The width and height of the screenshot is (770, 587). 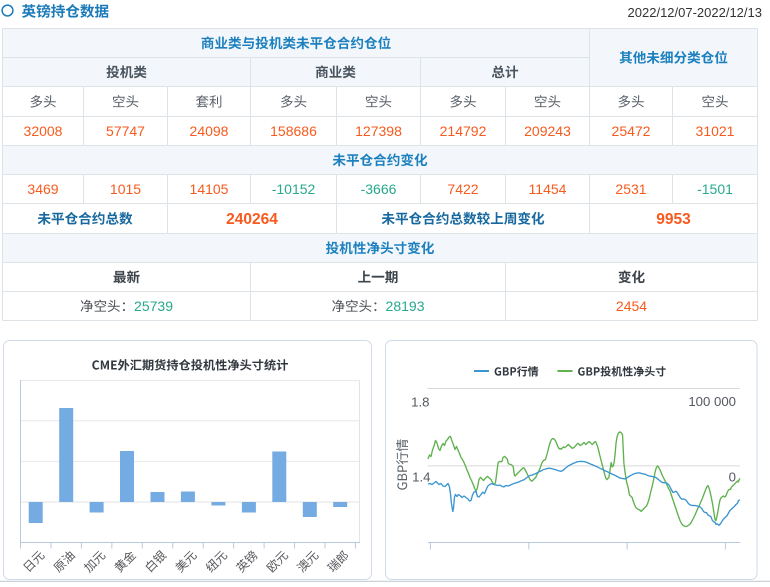 I want to click on svg-text: 57747, so click(x=125, y=131).